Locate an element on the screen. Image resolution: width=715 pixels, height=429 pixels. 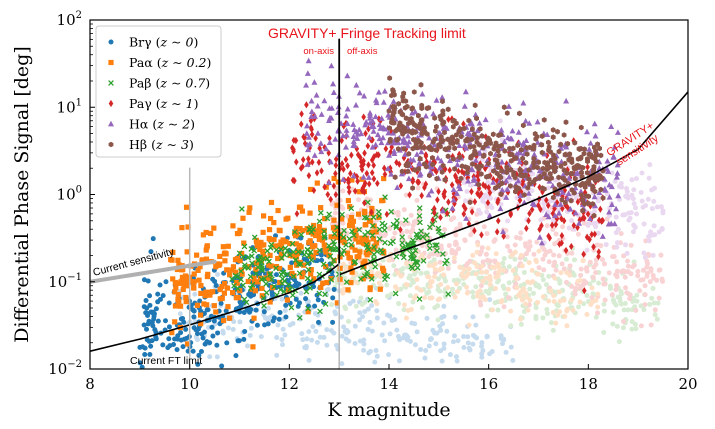
x-axis-label: K magnitude is located at coordinates (388, 410).